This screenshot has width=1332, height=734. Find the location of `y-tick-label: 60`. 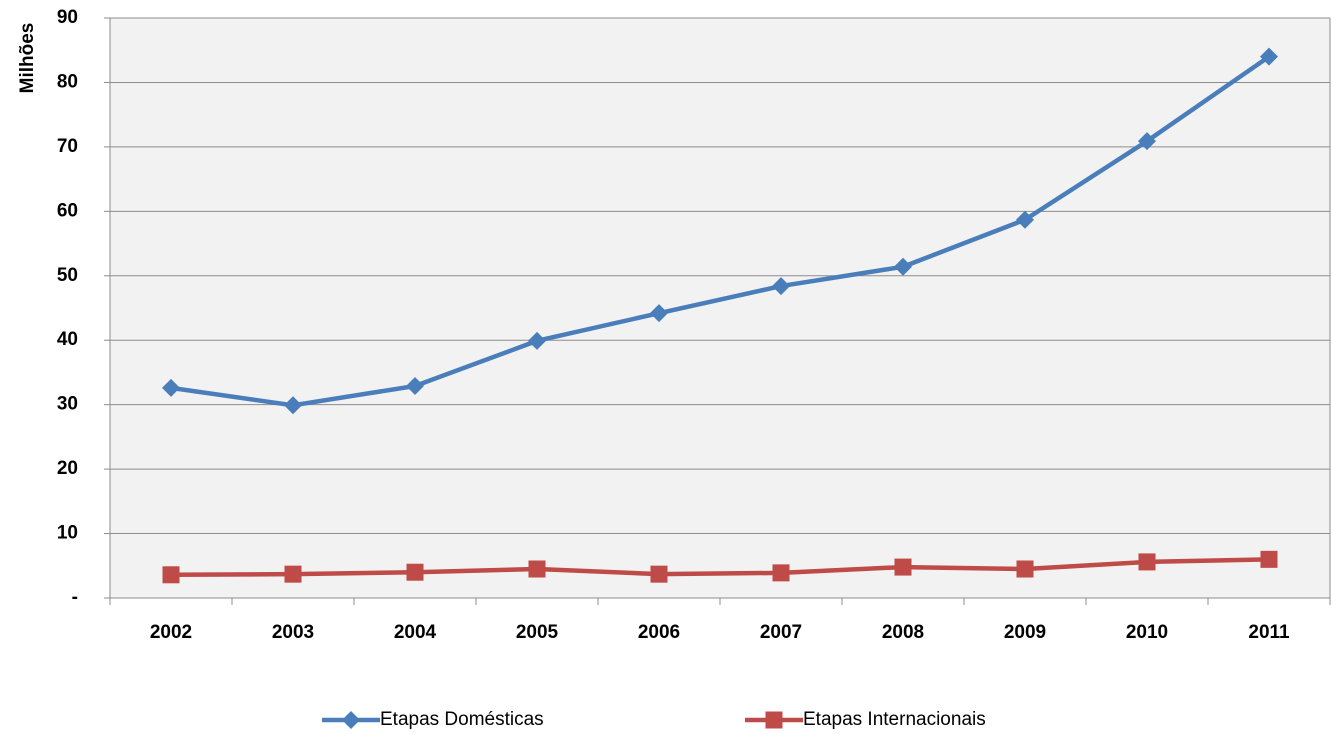

y-tick-label: 60 is located at coordinates (67, 210).